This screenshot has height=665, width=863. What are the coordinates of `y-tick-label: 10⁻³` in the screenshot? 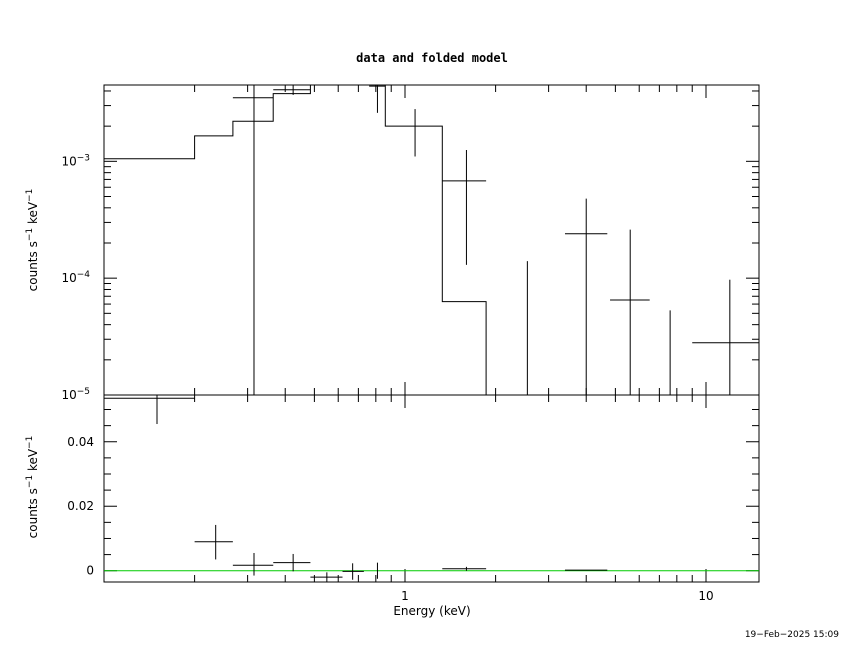 It's located at (75, 160).